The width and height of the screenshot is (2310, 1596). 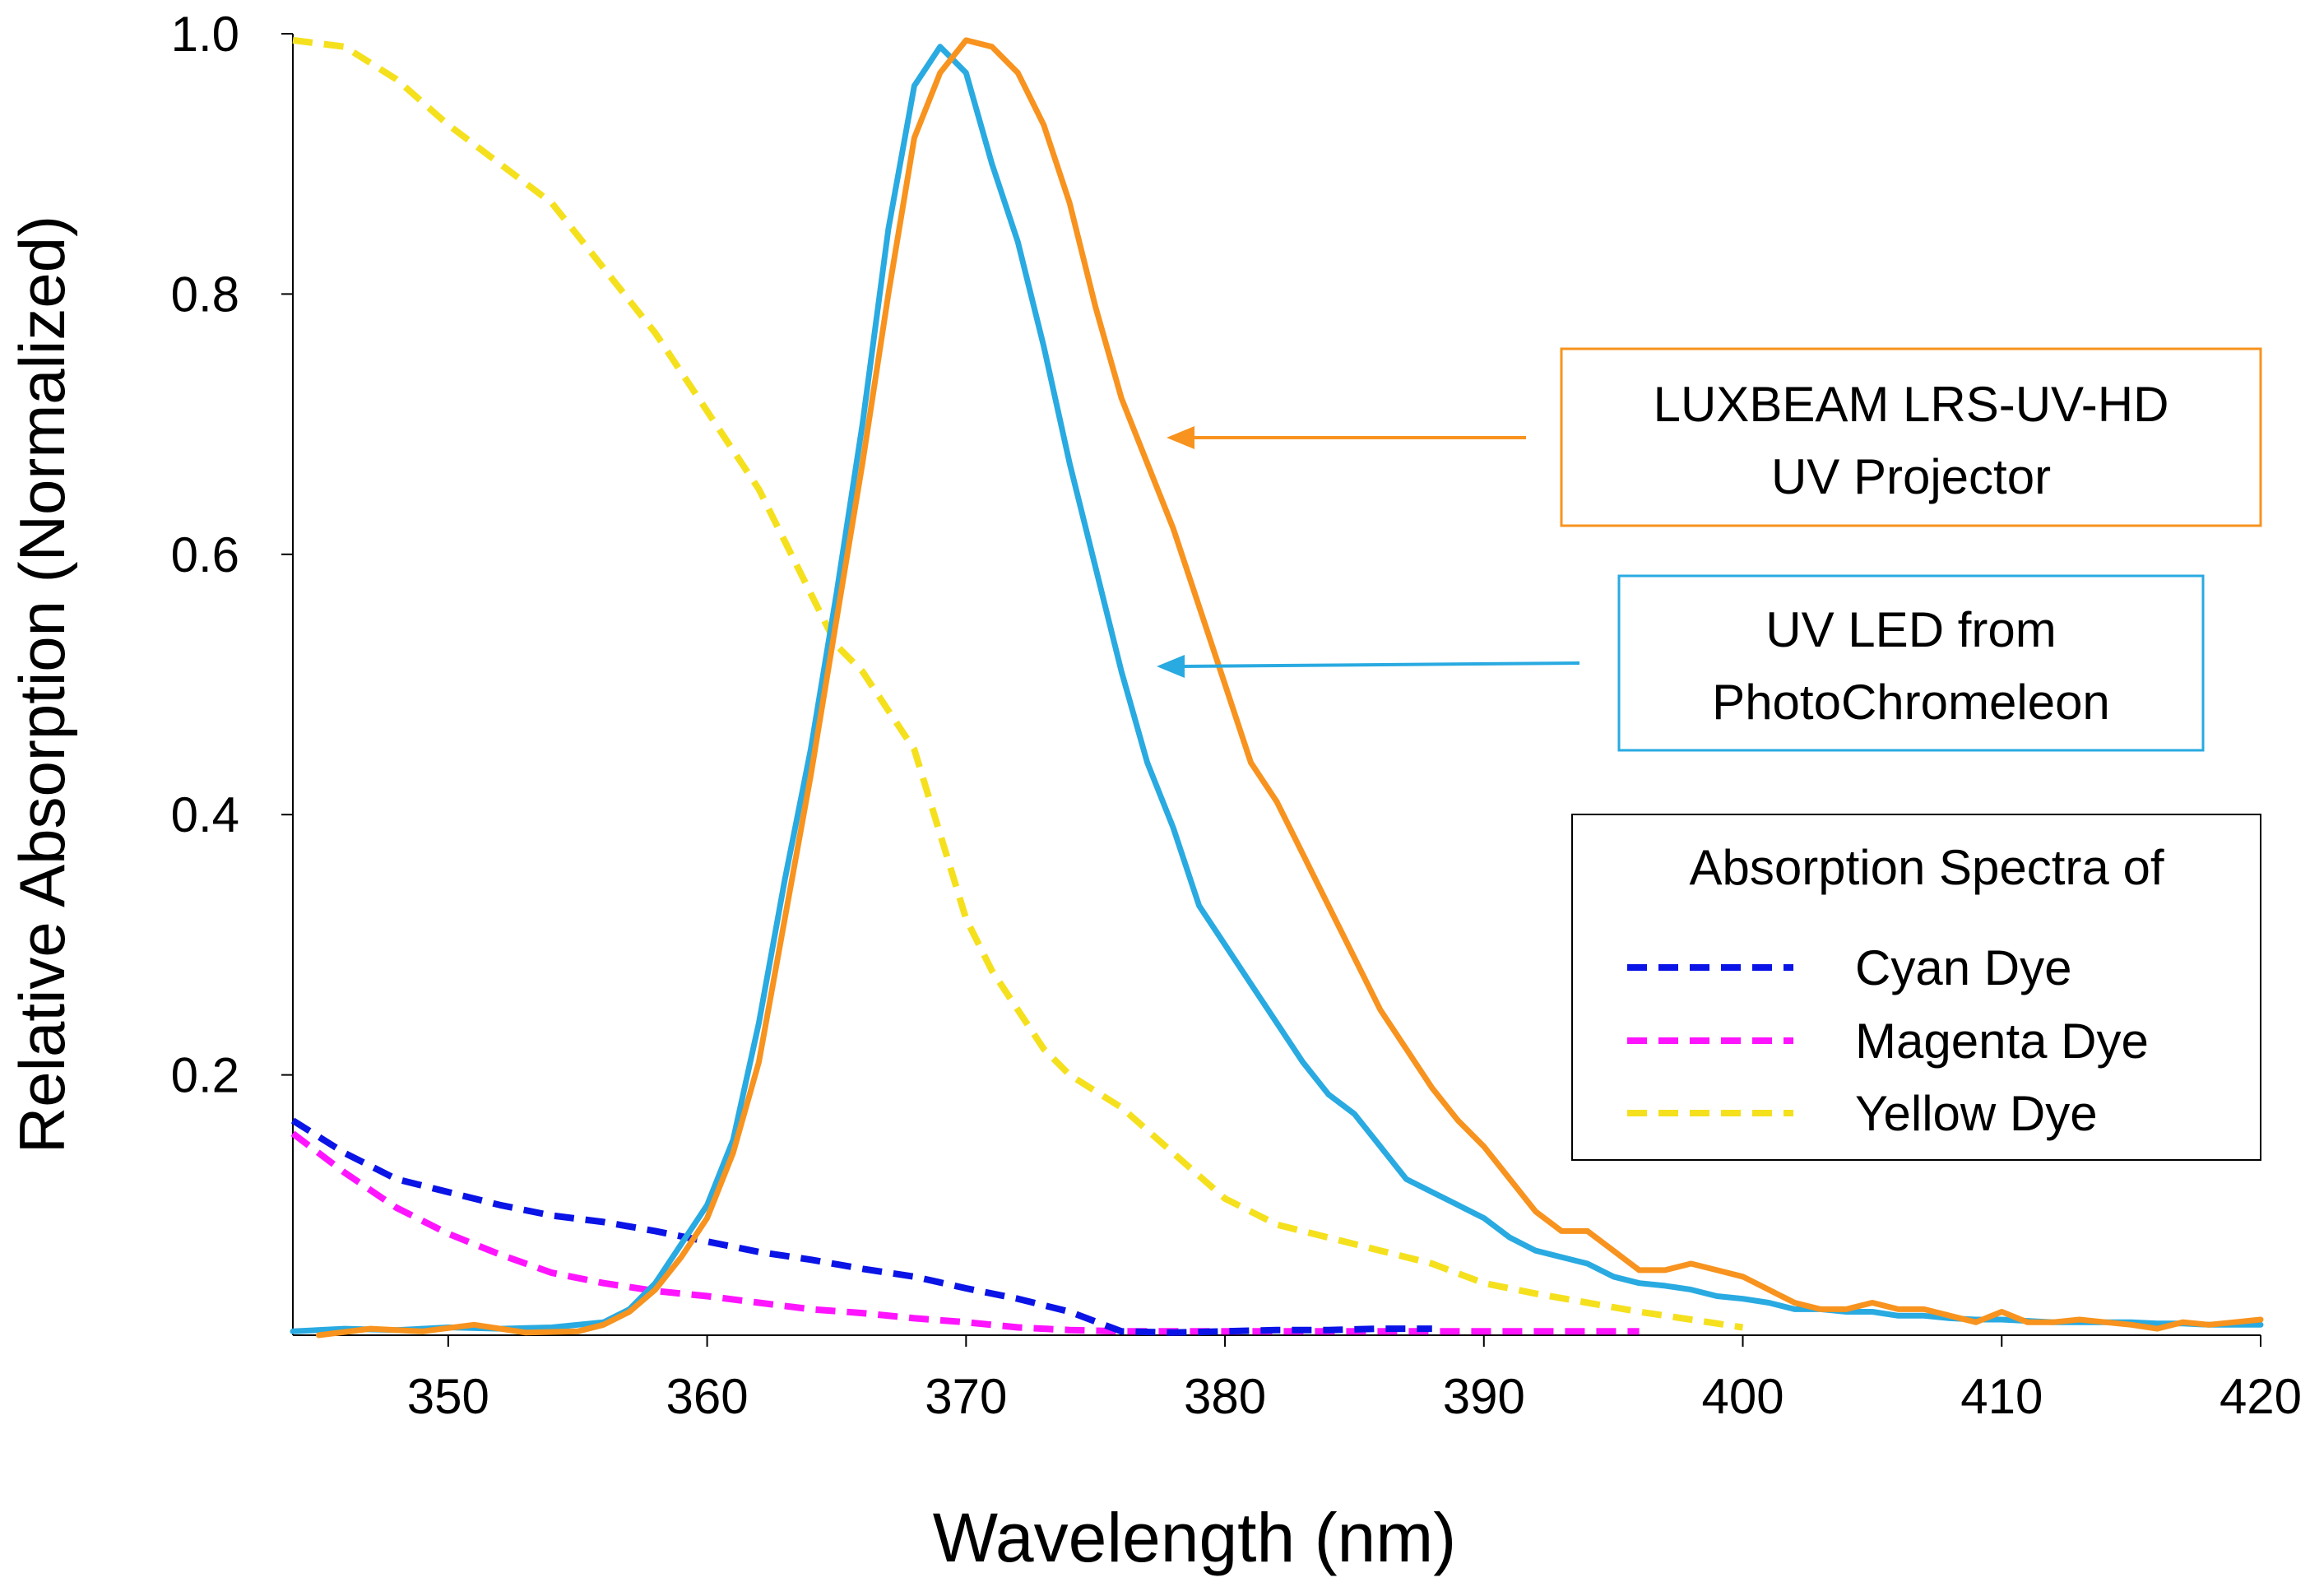 I want to click on projector-annotation-box, so click(x=1911, y=437).